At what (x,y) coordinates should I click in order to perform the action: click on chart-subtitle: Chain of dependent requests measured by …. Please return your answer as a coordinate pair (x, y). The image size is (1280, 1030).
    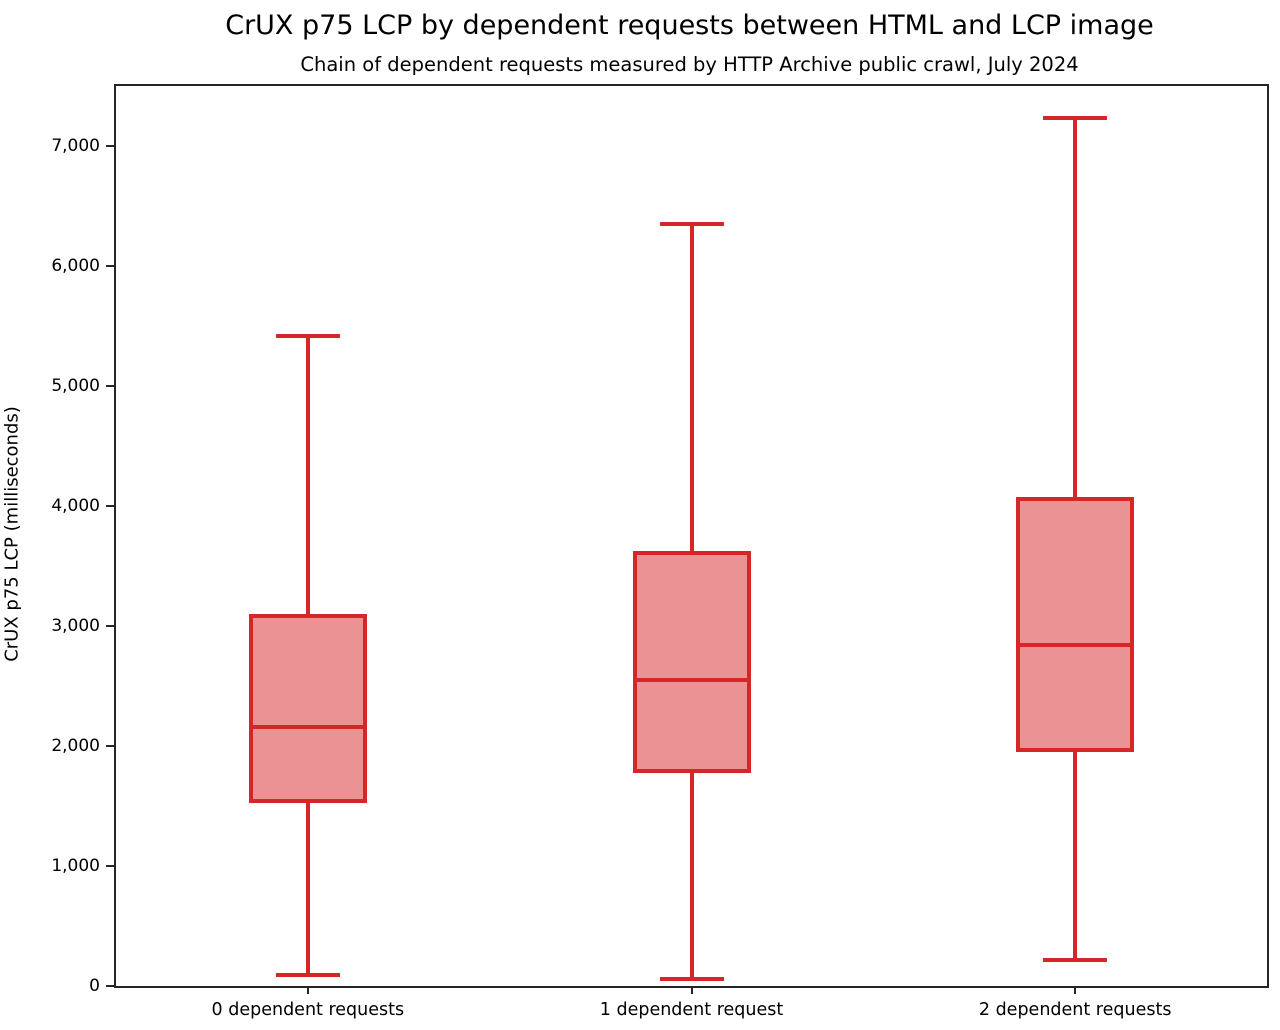
    Looking at the image, I should click on (689, 64).